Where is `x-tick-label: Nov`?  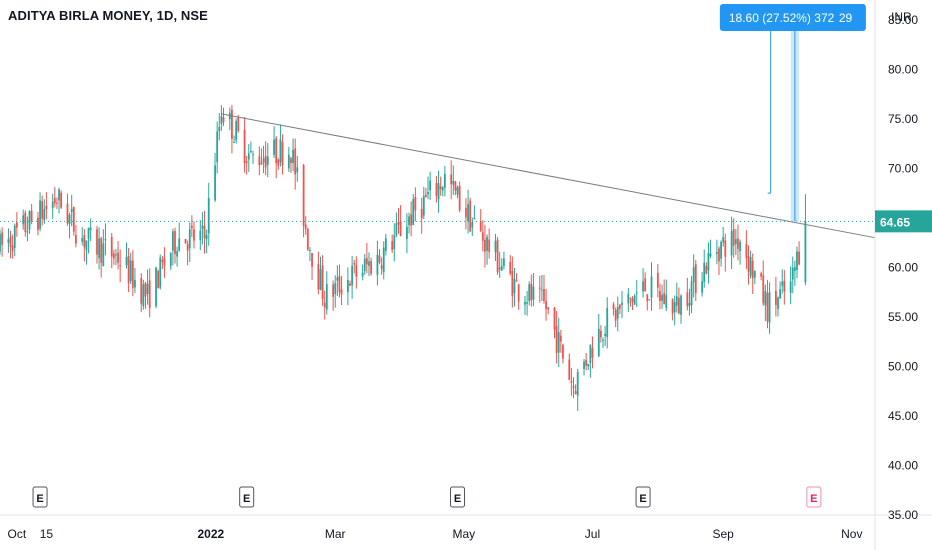
x-tick-label: Nov is located at coordinates (851, 534).